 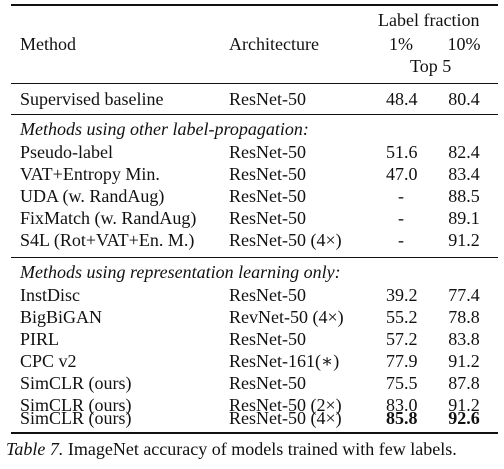 What do you see at coordinates (164, 129) in the screenshot?
I see `section1-title: Methods using other label-propagation:` at bounding box center [164, 129].